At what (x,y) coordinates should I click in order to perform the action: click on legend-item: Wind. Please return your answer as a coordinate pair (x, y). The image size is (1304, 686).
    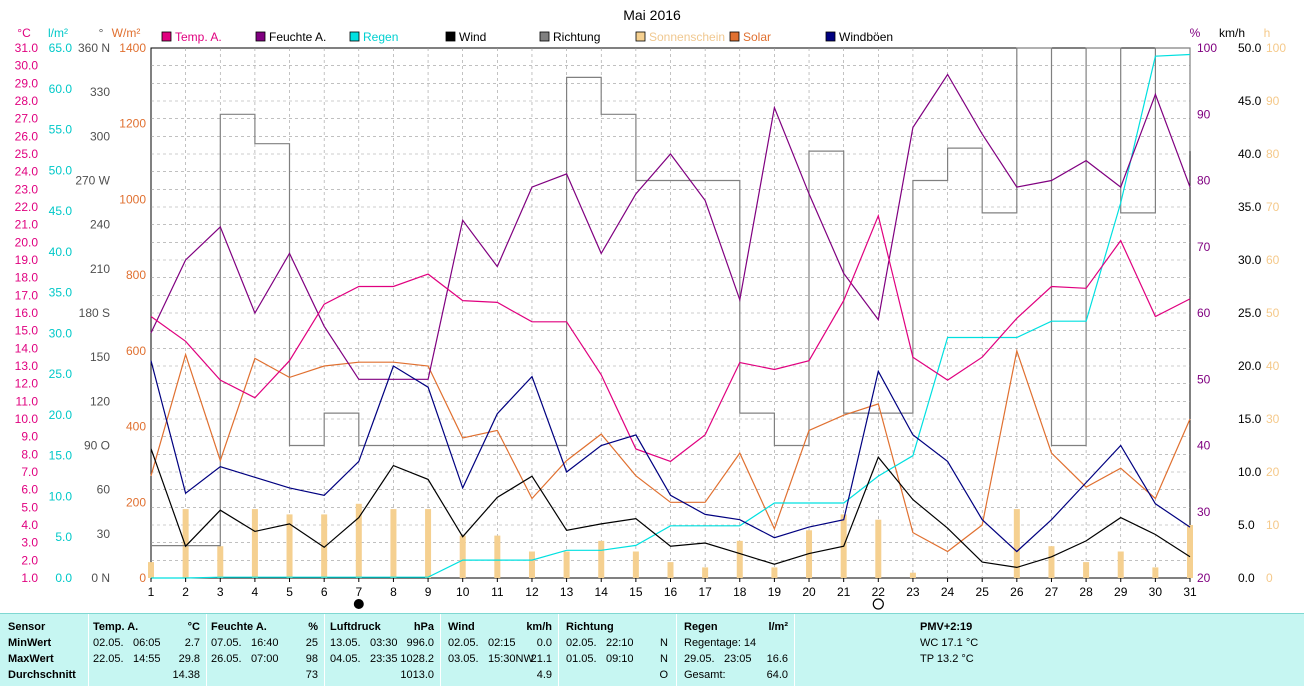
    Looking at the image, I should click on (465, 37).